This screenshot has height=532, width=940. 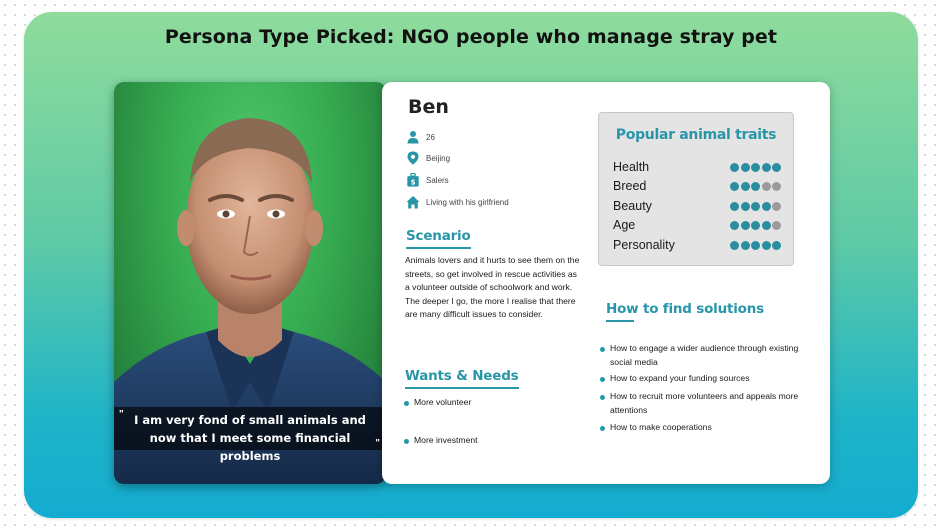 I want to click on wants-underline, so click(x=462, y=388).